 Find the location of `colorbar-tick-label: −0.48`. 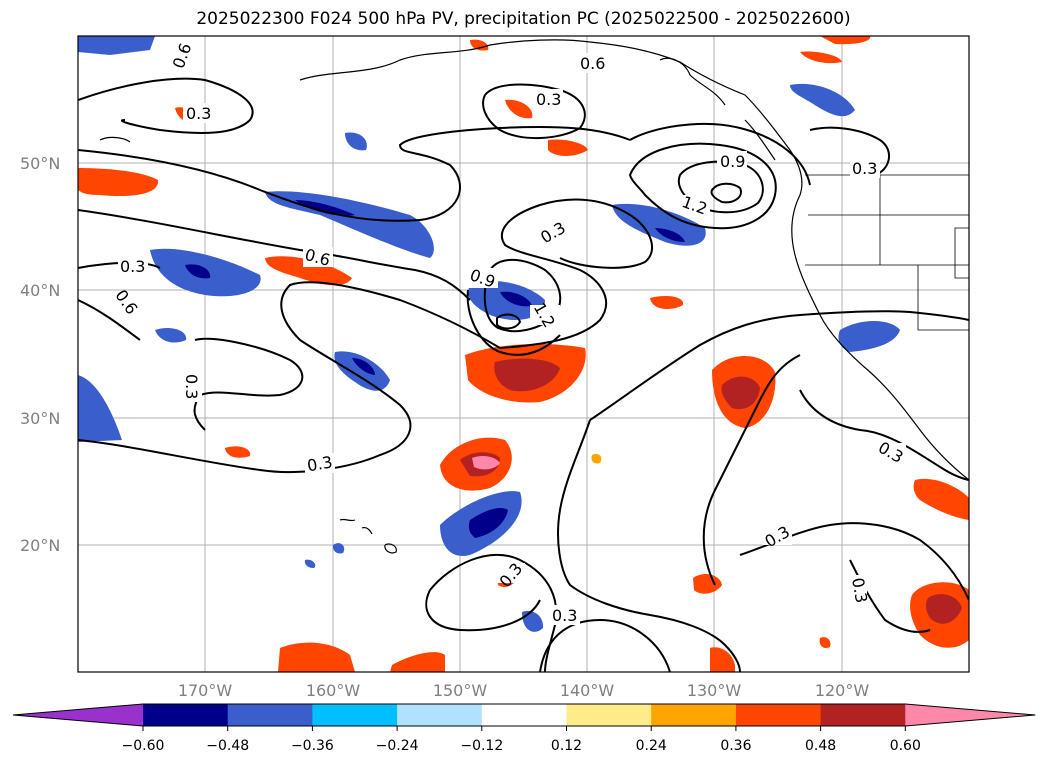

colorbar-tick-label: −0.48 is located at coordinates (227, 746).